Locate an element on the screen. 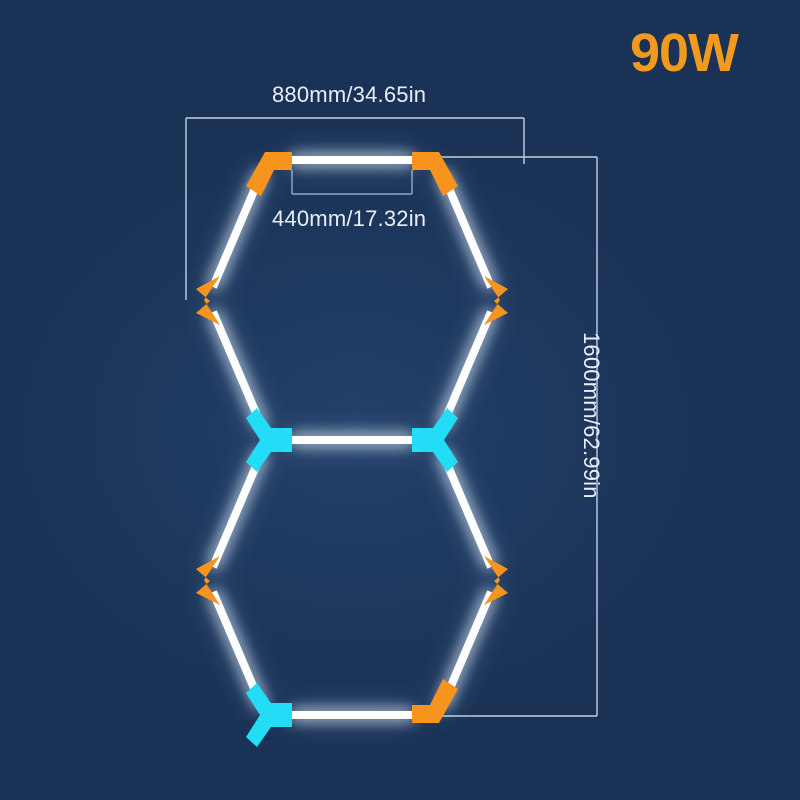 Image resolution: width=800 pixels, height=800 pixels. chevron-connector-mid-right-upper is located at coordinates (496, 300).